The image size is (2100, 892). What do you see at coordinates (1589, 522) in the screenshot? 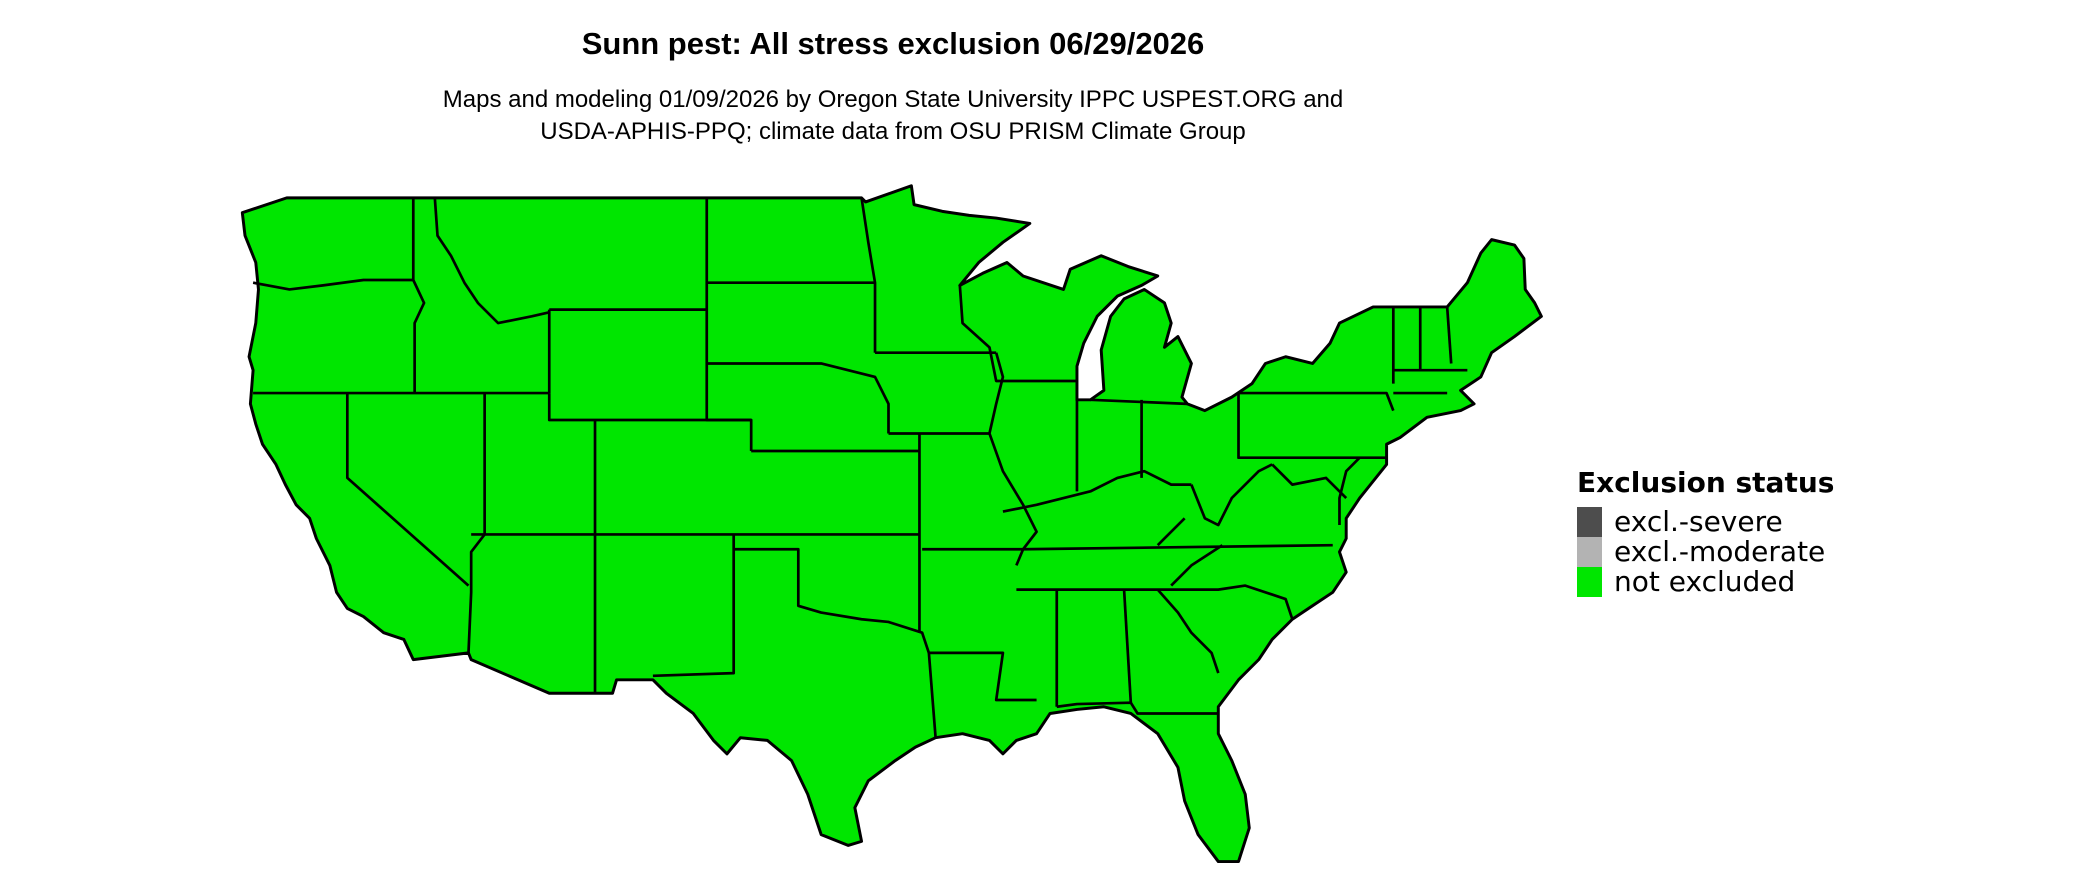
I see `legend-swatch-severe` at bounding box center [1589, 522].